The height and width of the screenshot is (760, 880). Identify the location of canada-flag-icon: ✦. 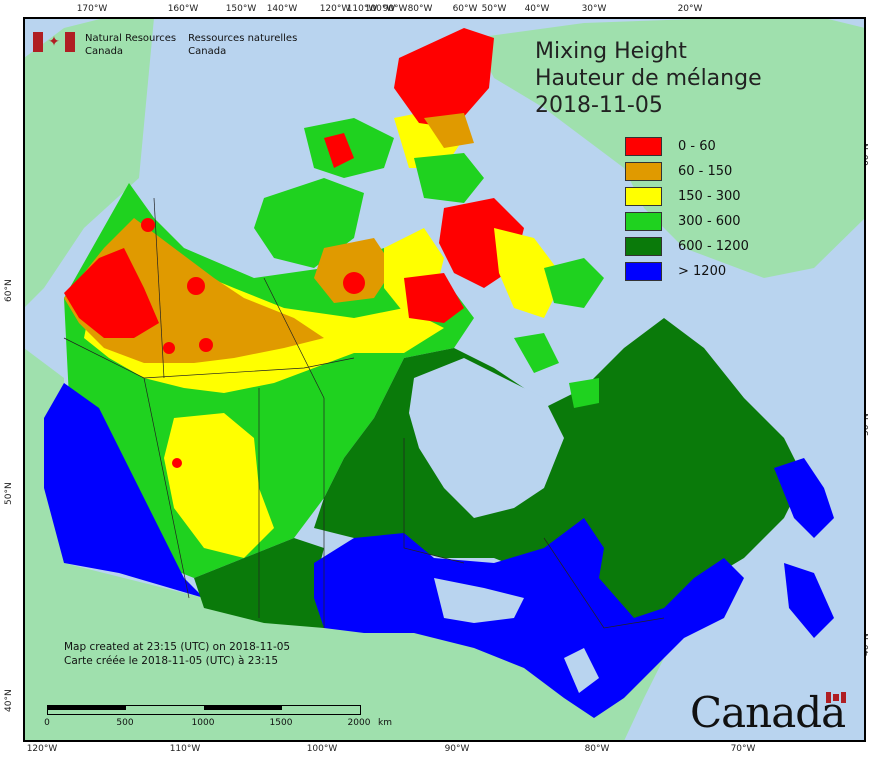
(54, 42).